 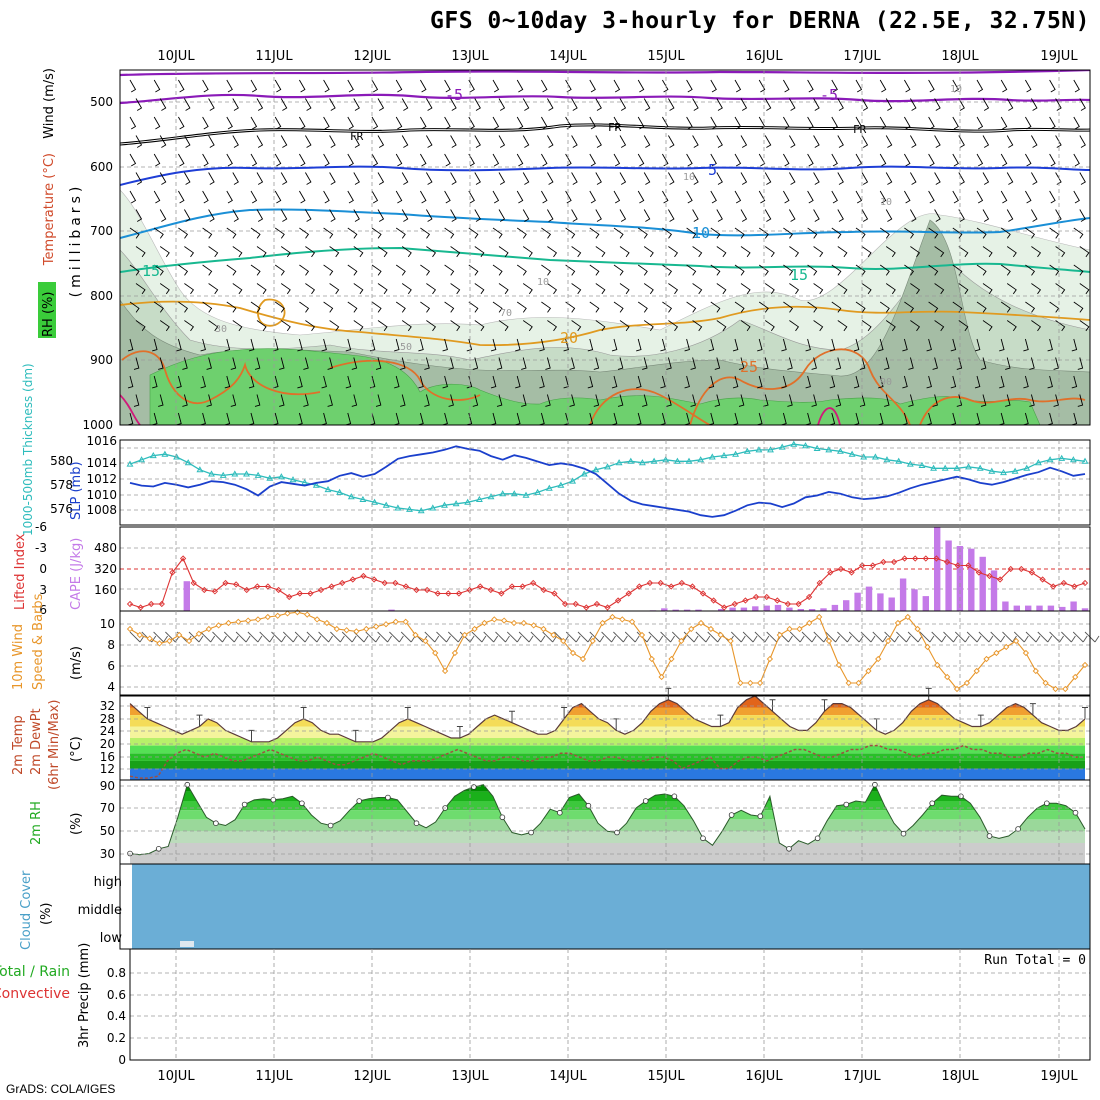 What do you see at coordinates (720, 720) in the screenshot?
I see `temp-minmax-bar` at bounding box center [720, 720].